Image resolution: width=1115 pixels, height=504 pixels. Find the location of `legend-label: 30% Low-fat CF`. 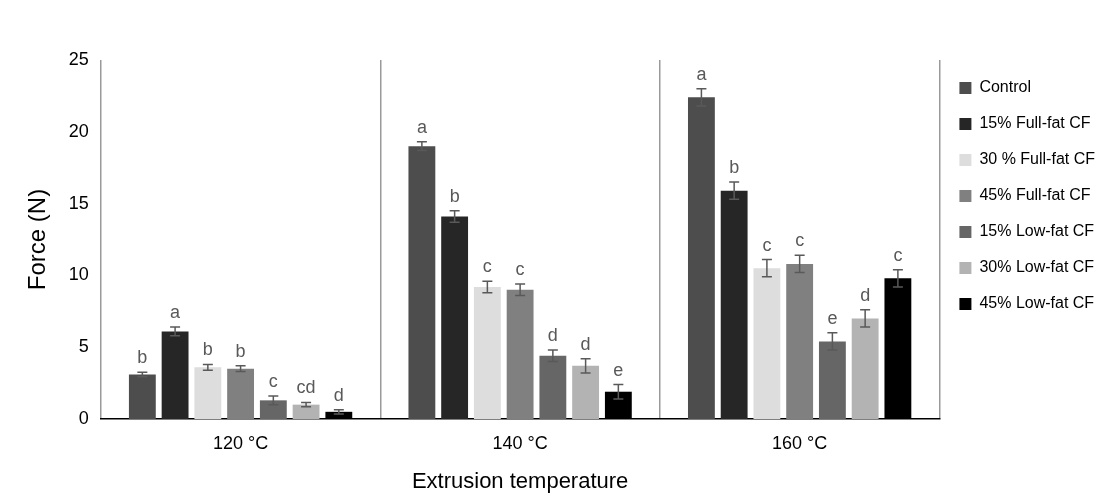

legend-label: 30% Low-fat CF is located at coordinates (1037, 267).